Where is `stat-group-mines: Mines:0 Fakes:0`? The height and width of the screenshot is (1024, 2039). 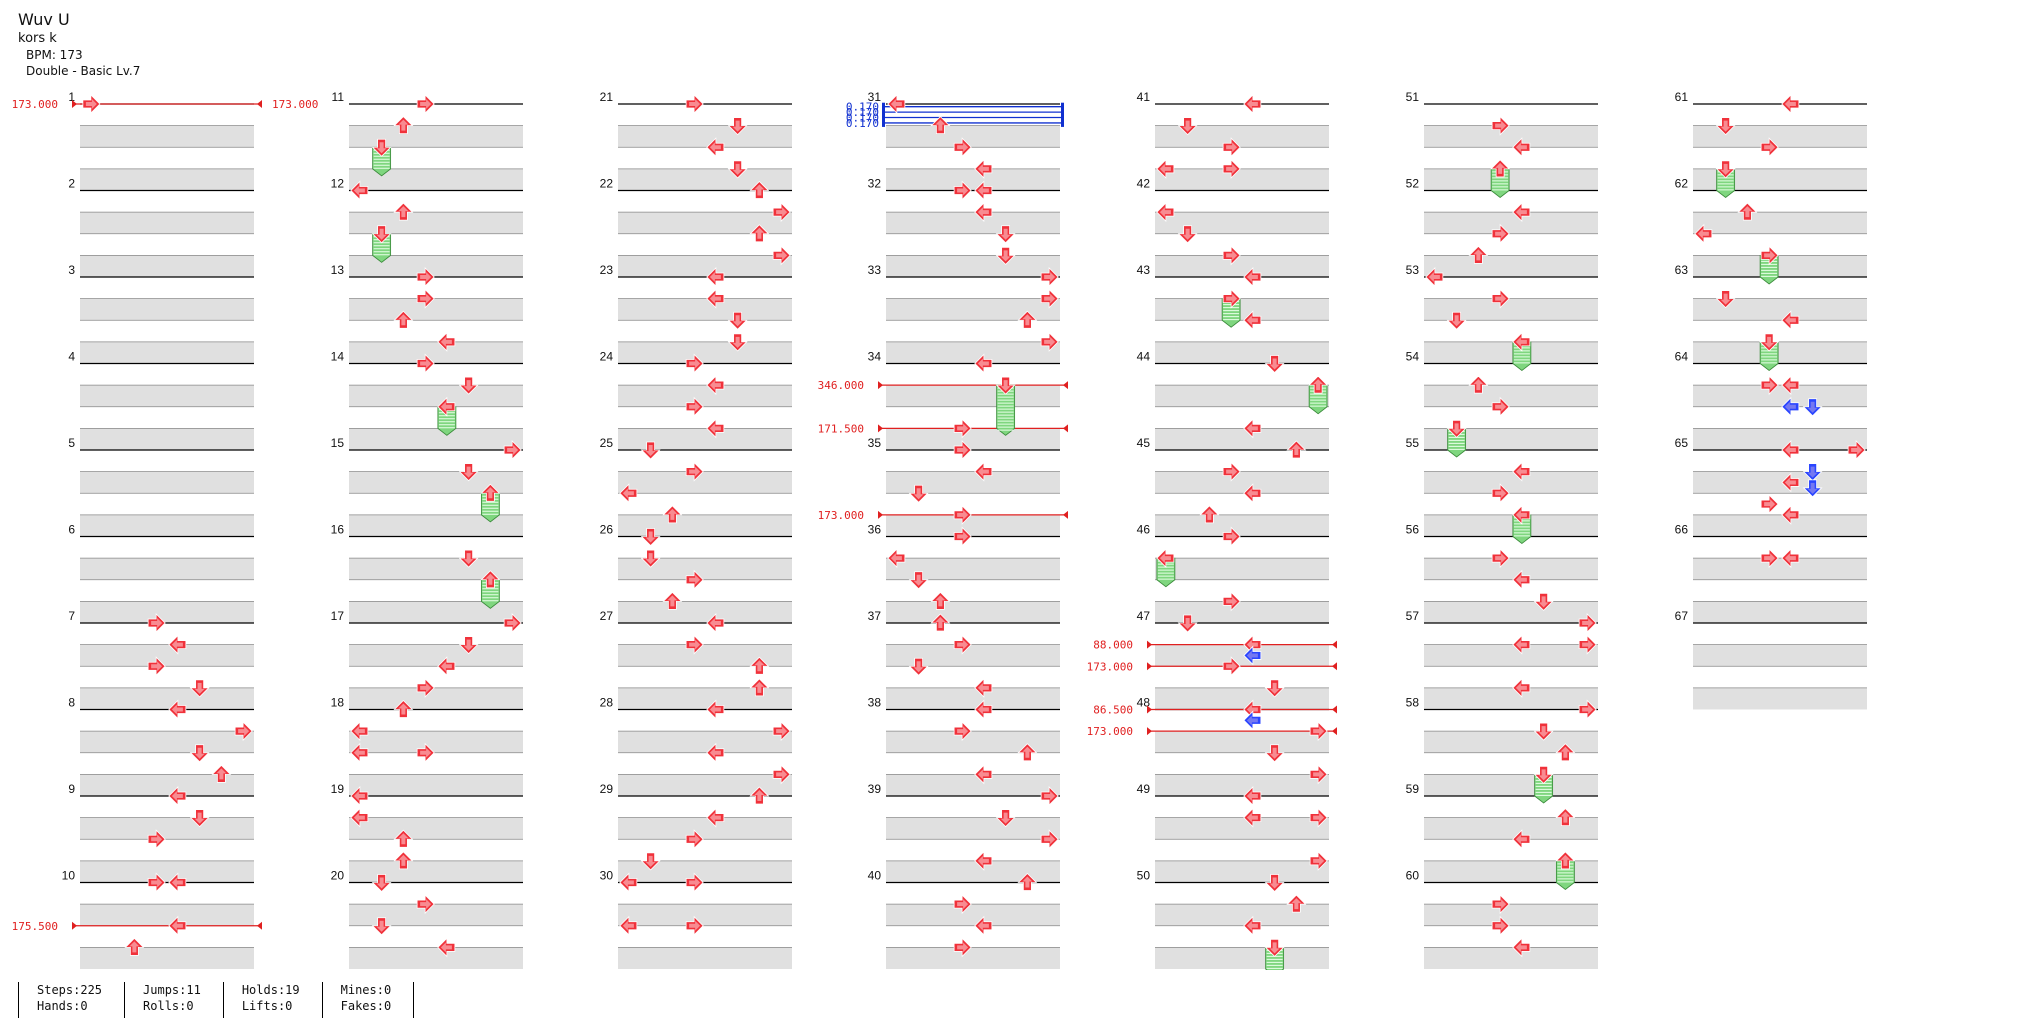
stat-group-mines: Mines:0 Fakes:0 is located at coordinates (367, 1000).